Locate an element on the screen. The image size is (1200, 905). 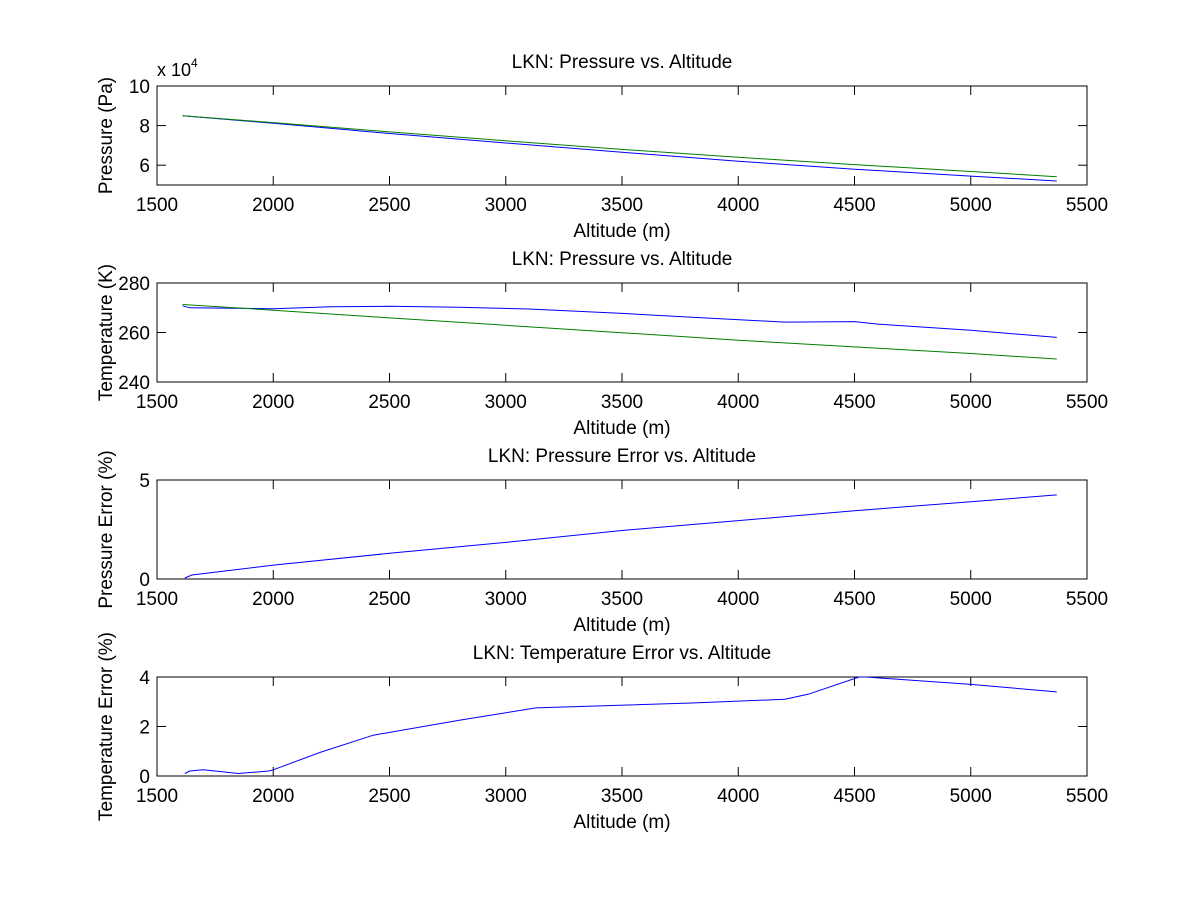
y-tick-label: 260 is located at coordinates (134, 334).